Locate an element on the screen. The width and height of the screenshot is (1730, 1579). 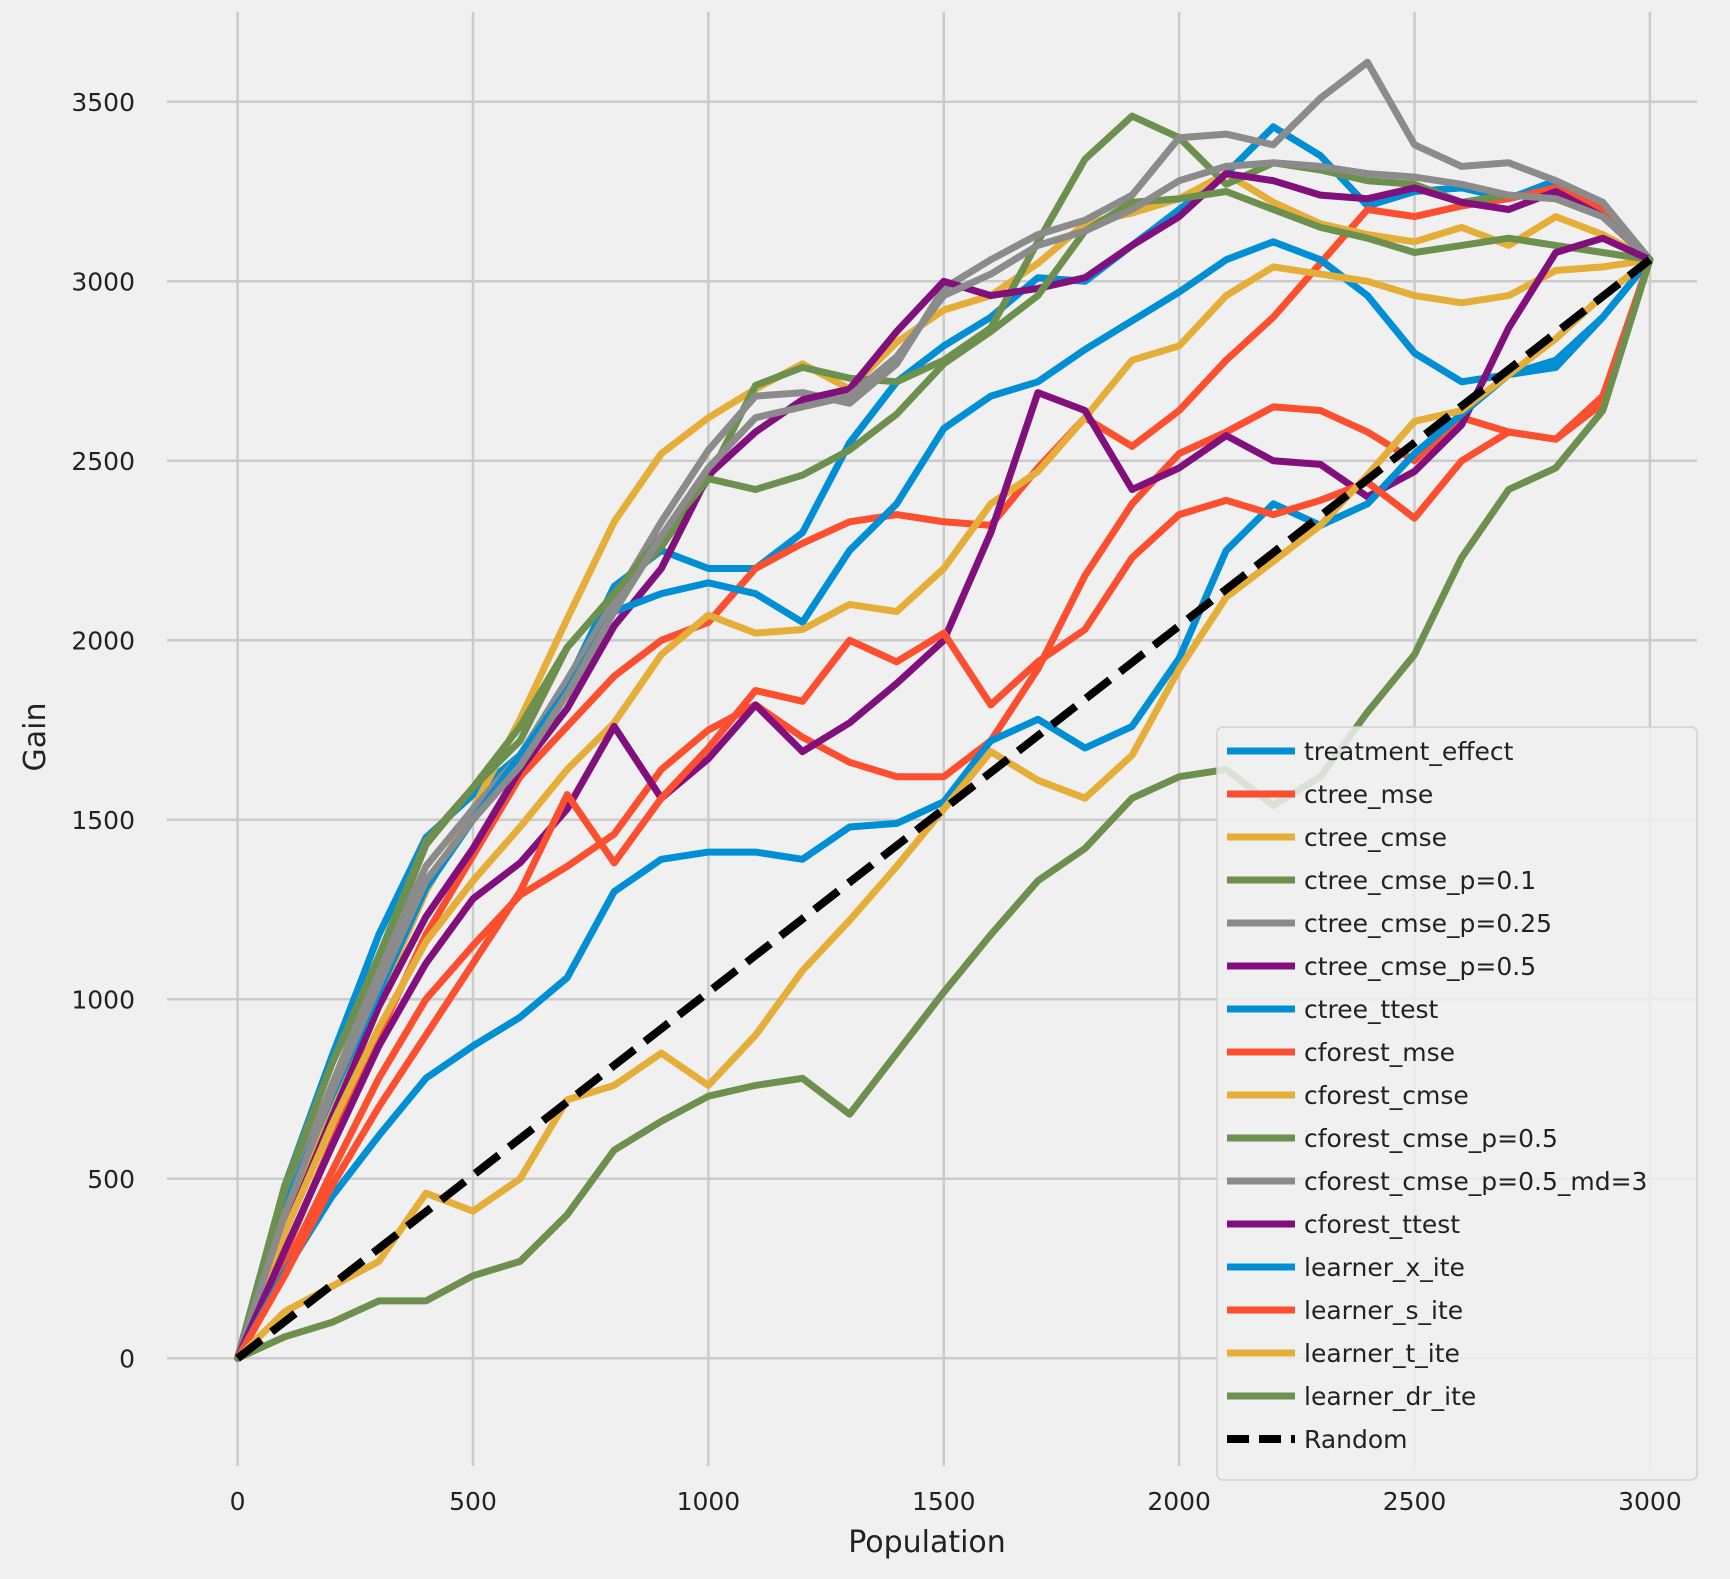
x-tick-labels: 0 500 1000 1500 2000 2500 3000 is located at coordinates (956, 1501).